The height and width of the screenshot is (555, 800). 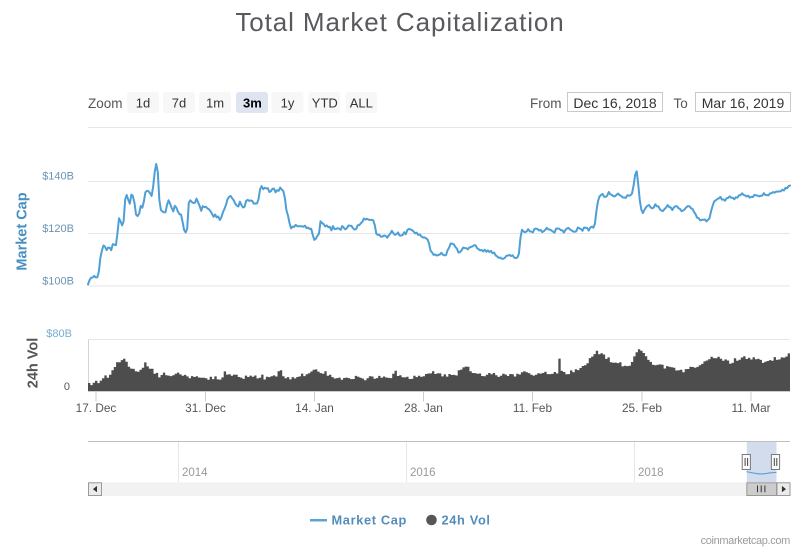 I want to click on svg-text: 2018, so click(x=651, y=473).